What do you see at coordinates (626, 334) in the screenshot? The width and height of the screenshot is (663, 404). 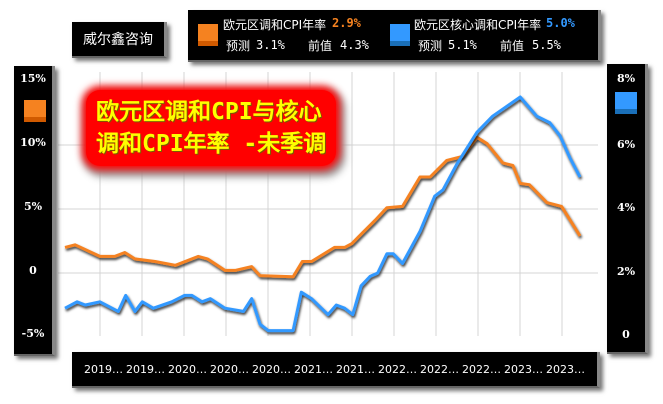 I see `right-tick: 0` at bounding box center [626, 334].